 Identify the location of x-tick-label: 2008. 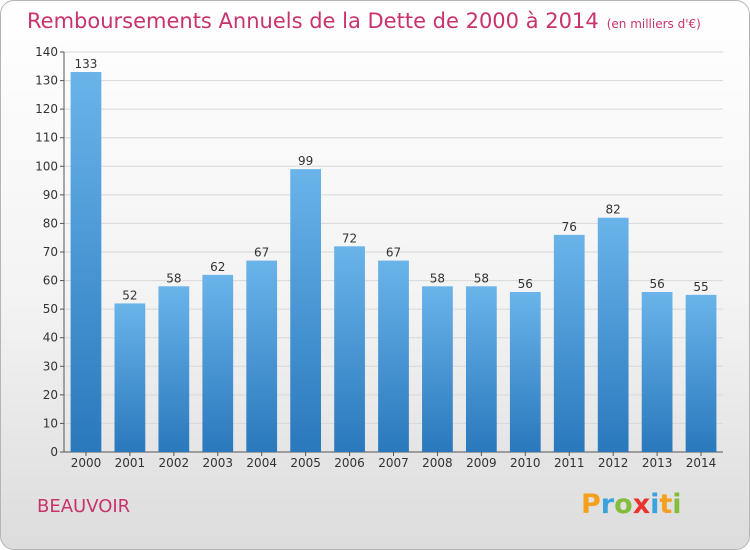
(437, 463).